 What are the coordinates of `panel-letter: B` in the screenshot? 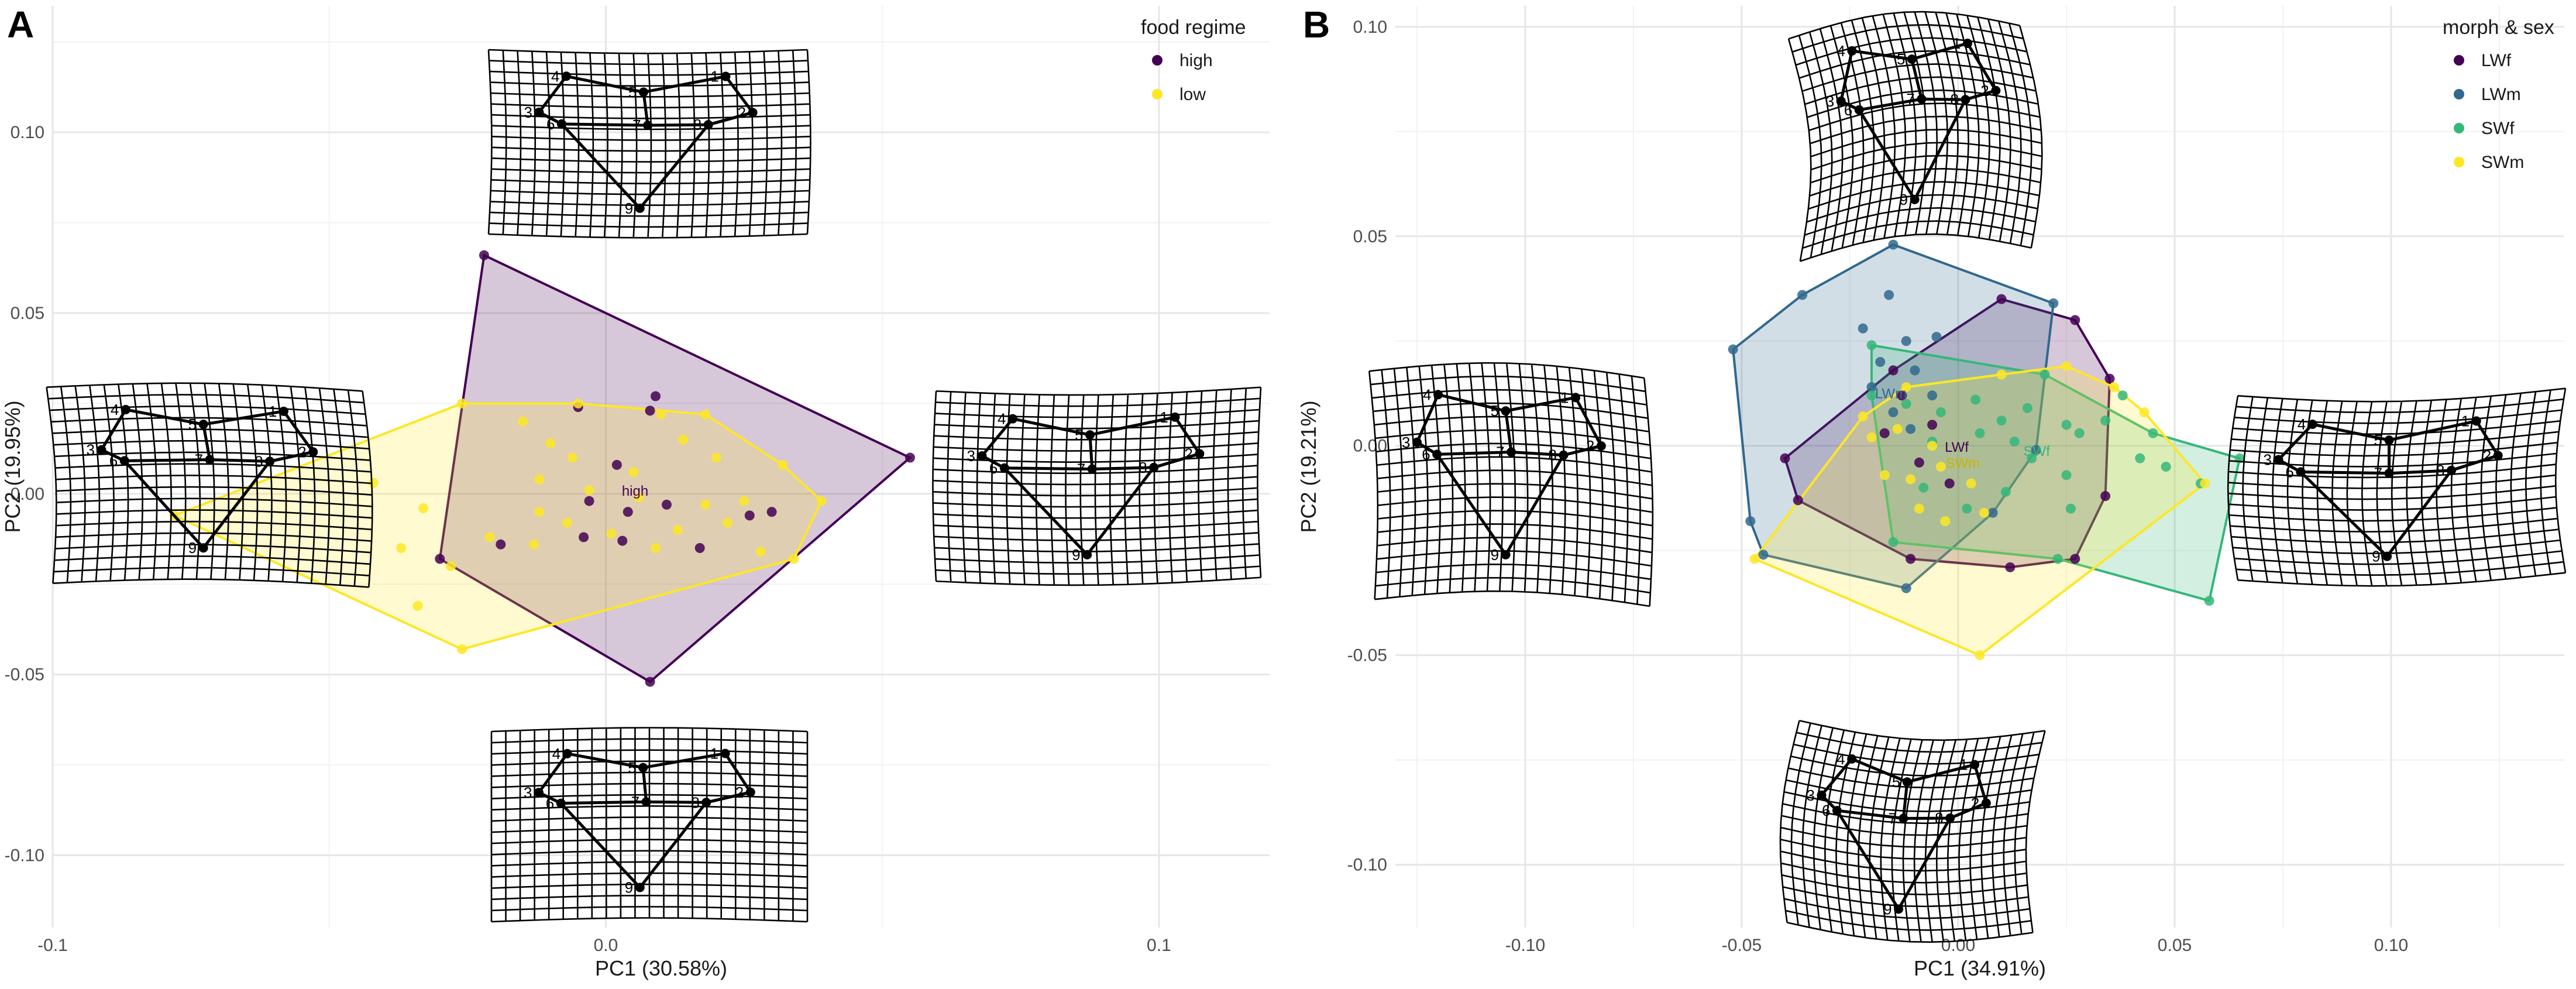 It's located at (1317, 25).